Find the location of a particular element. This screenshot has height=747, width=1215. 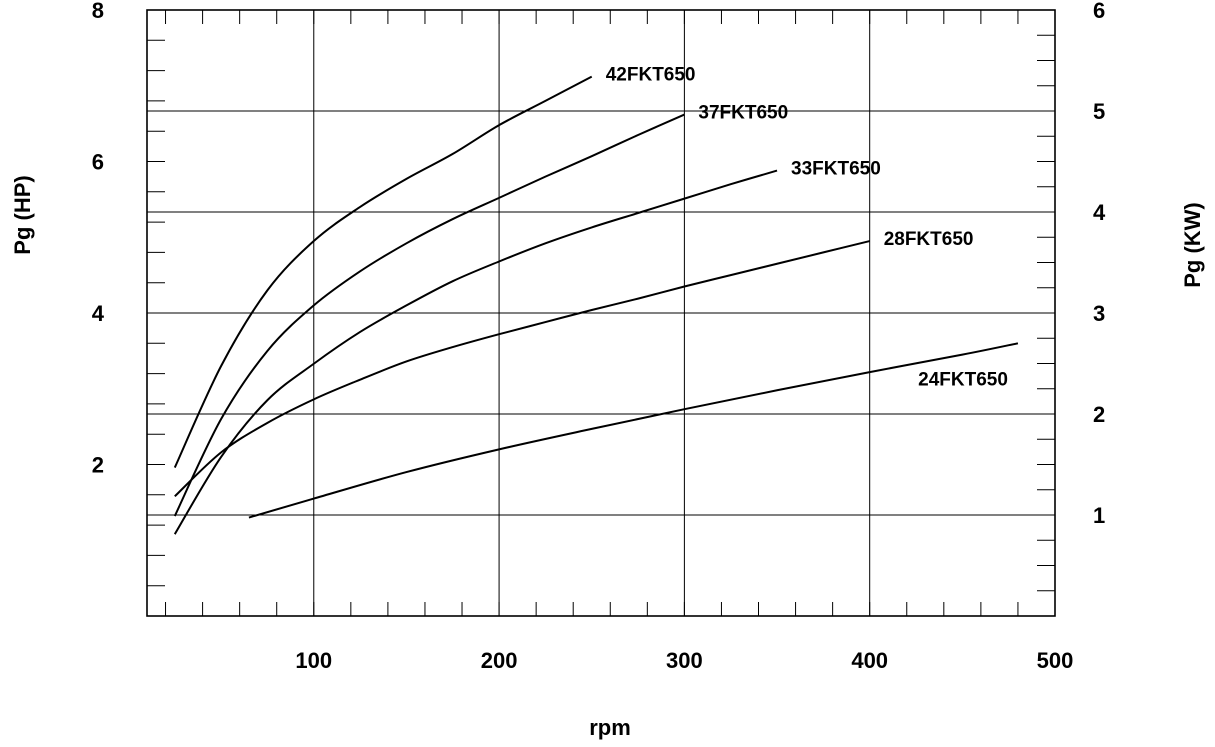

x-tick-label: 400 is located at coordinates (869, 660).